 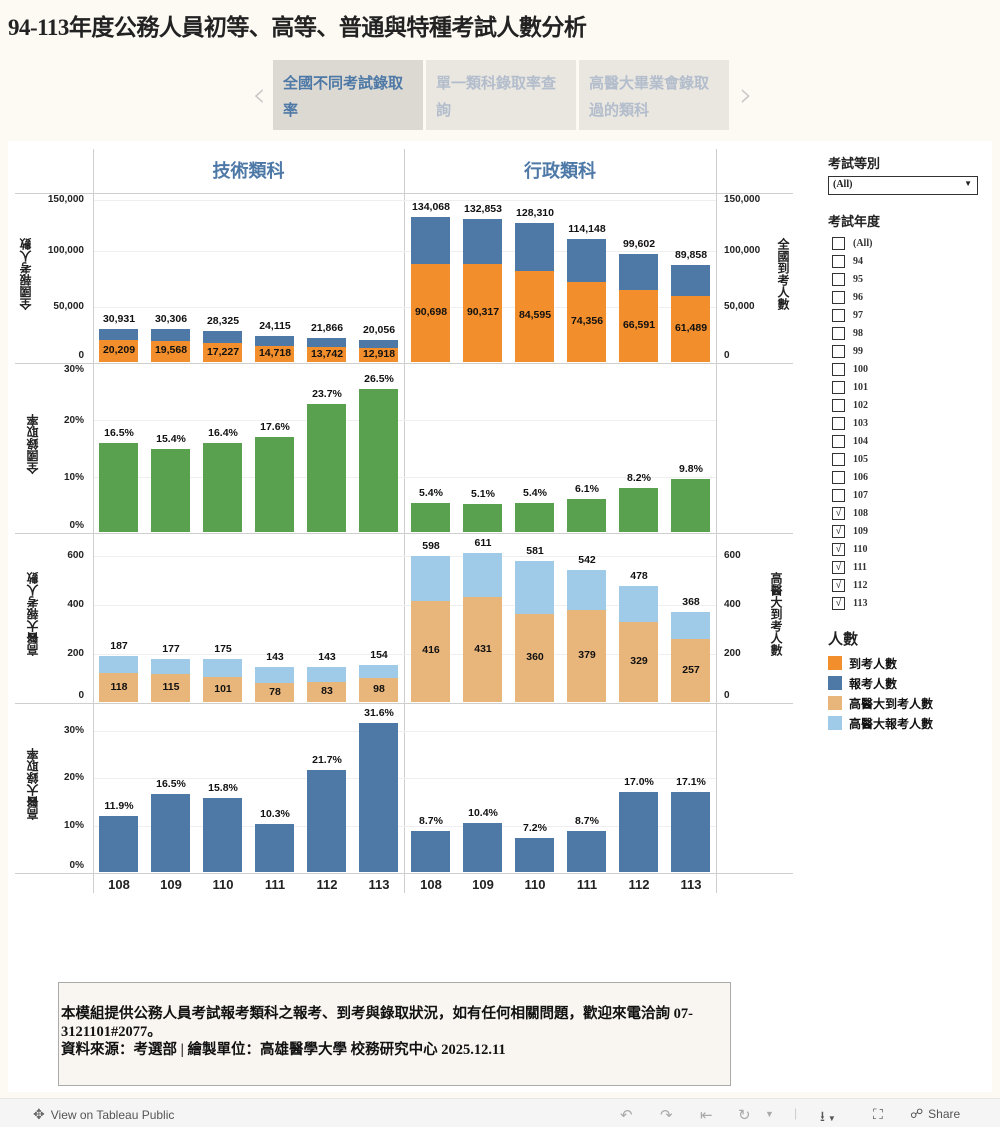 What do you see at coordinates (259, 95) in the screenshot?
I see `chevron-left-icon: ‹` at bounding box center [259, 95].